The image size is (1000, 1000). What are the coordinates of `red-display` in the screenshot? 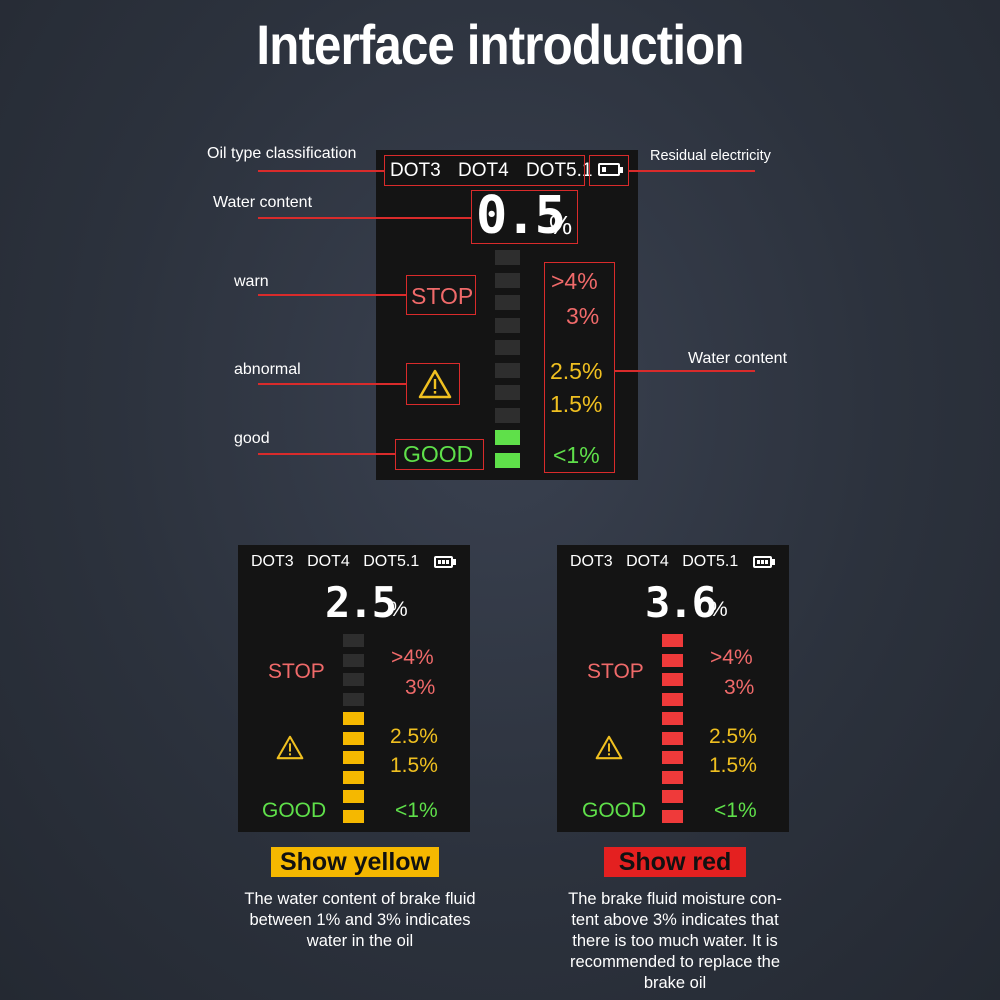 It's located at (673, 688).